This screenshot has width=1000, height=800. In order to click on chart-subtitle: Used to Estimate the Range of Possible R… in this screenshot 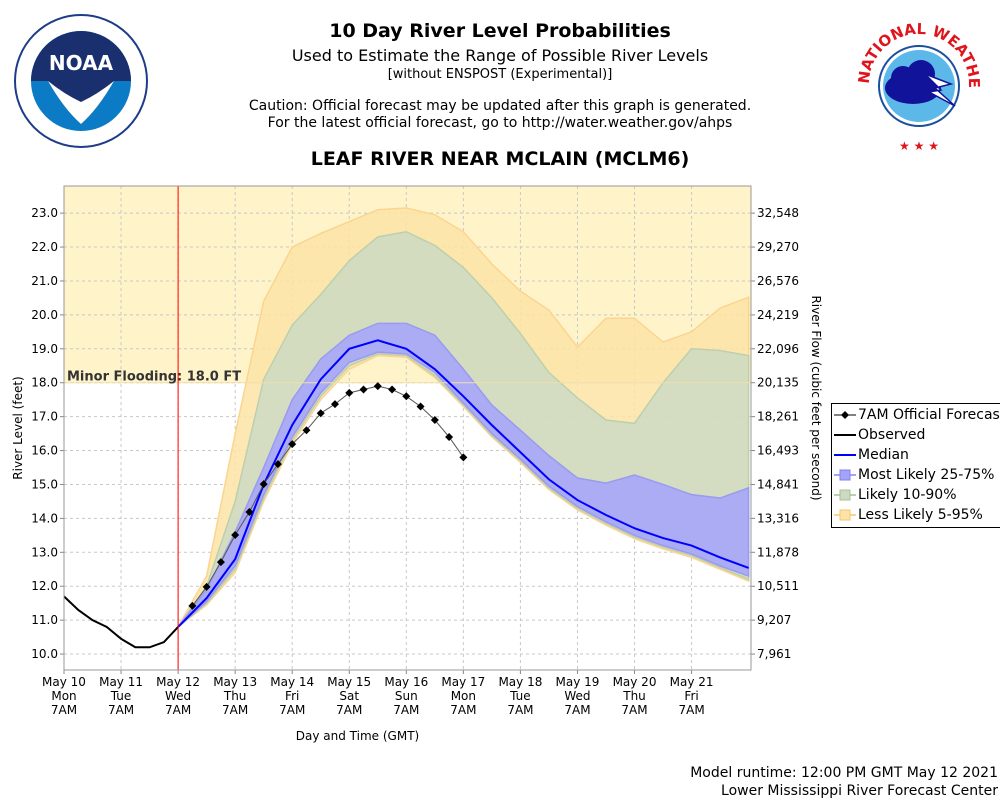, I will do `click(500, 55)`.